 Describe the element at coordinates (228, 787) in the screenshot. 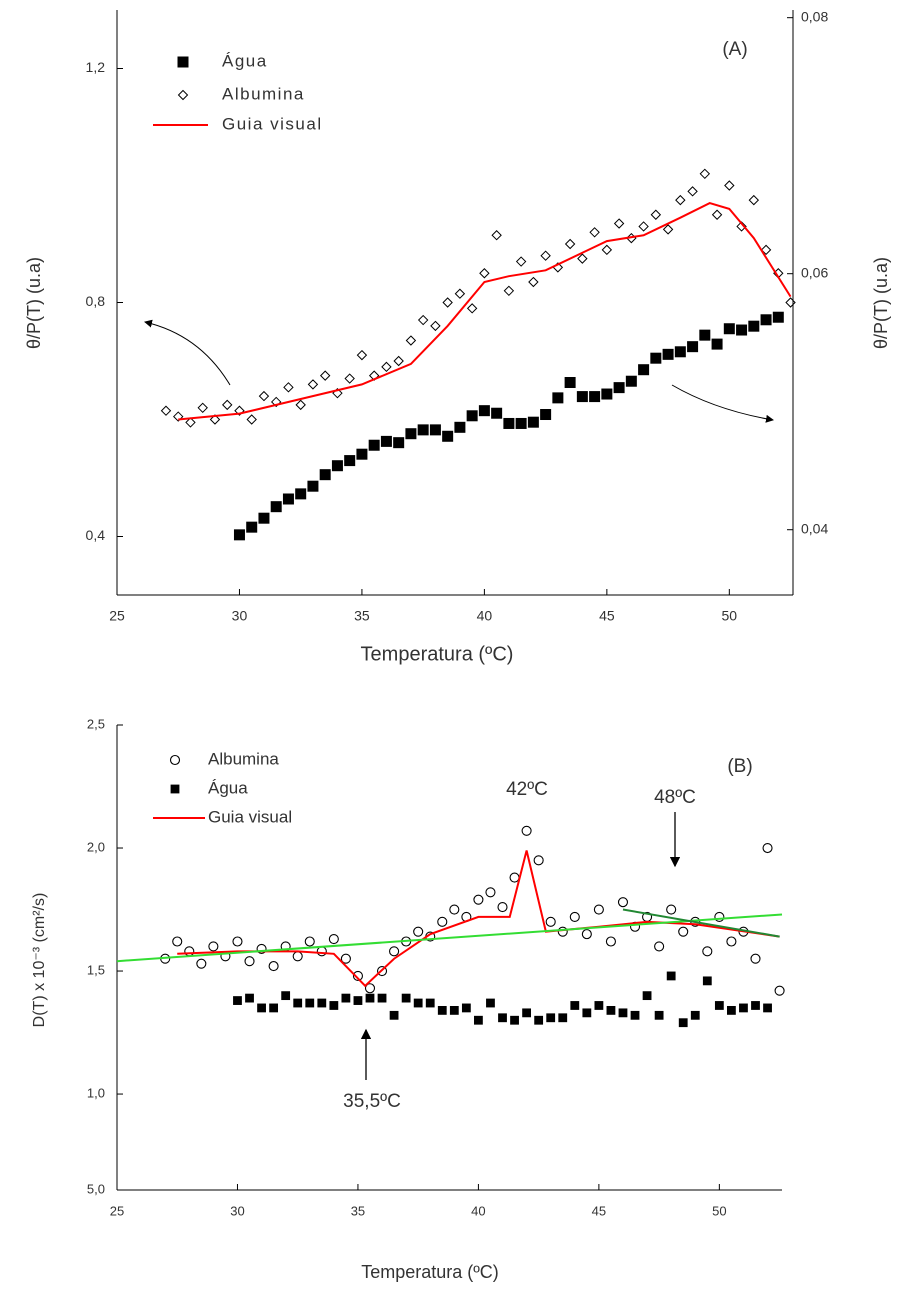

I see `legend-label: Água` at that location.